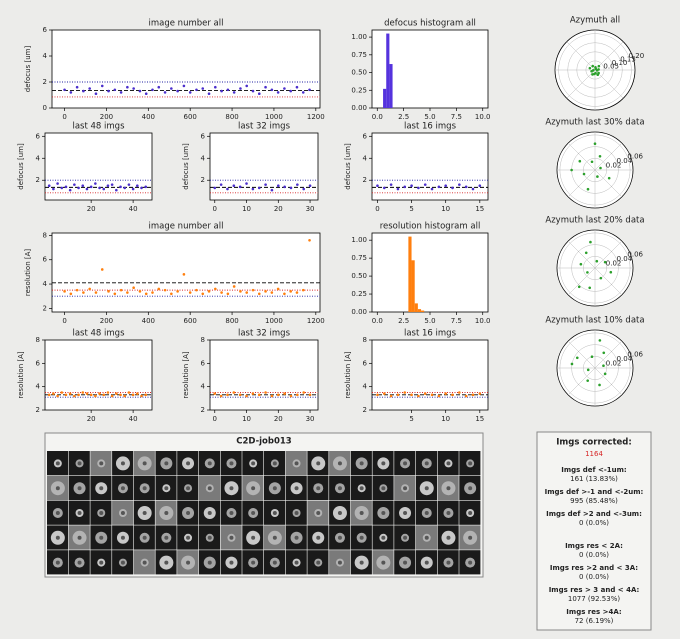 The width and height of the screenshot is (680, 639). Describe the element at coordinates (316, 117) in the screenshot. I see `x-tick-label: 1200` at that location.